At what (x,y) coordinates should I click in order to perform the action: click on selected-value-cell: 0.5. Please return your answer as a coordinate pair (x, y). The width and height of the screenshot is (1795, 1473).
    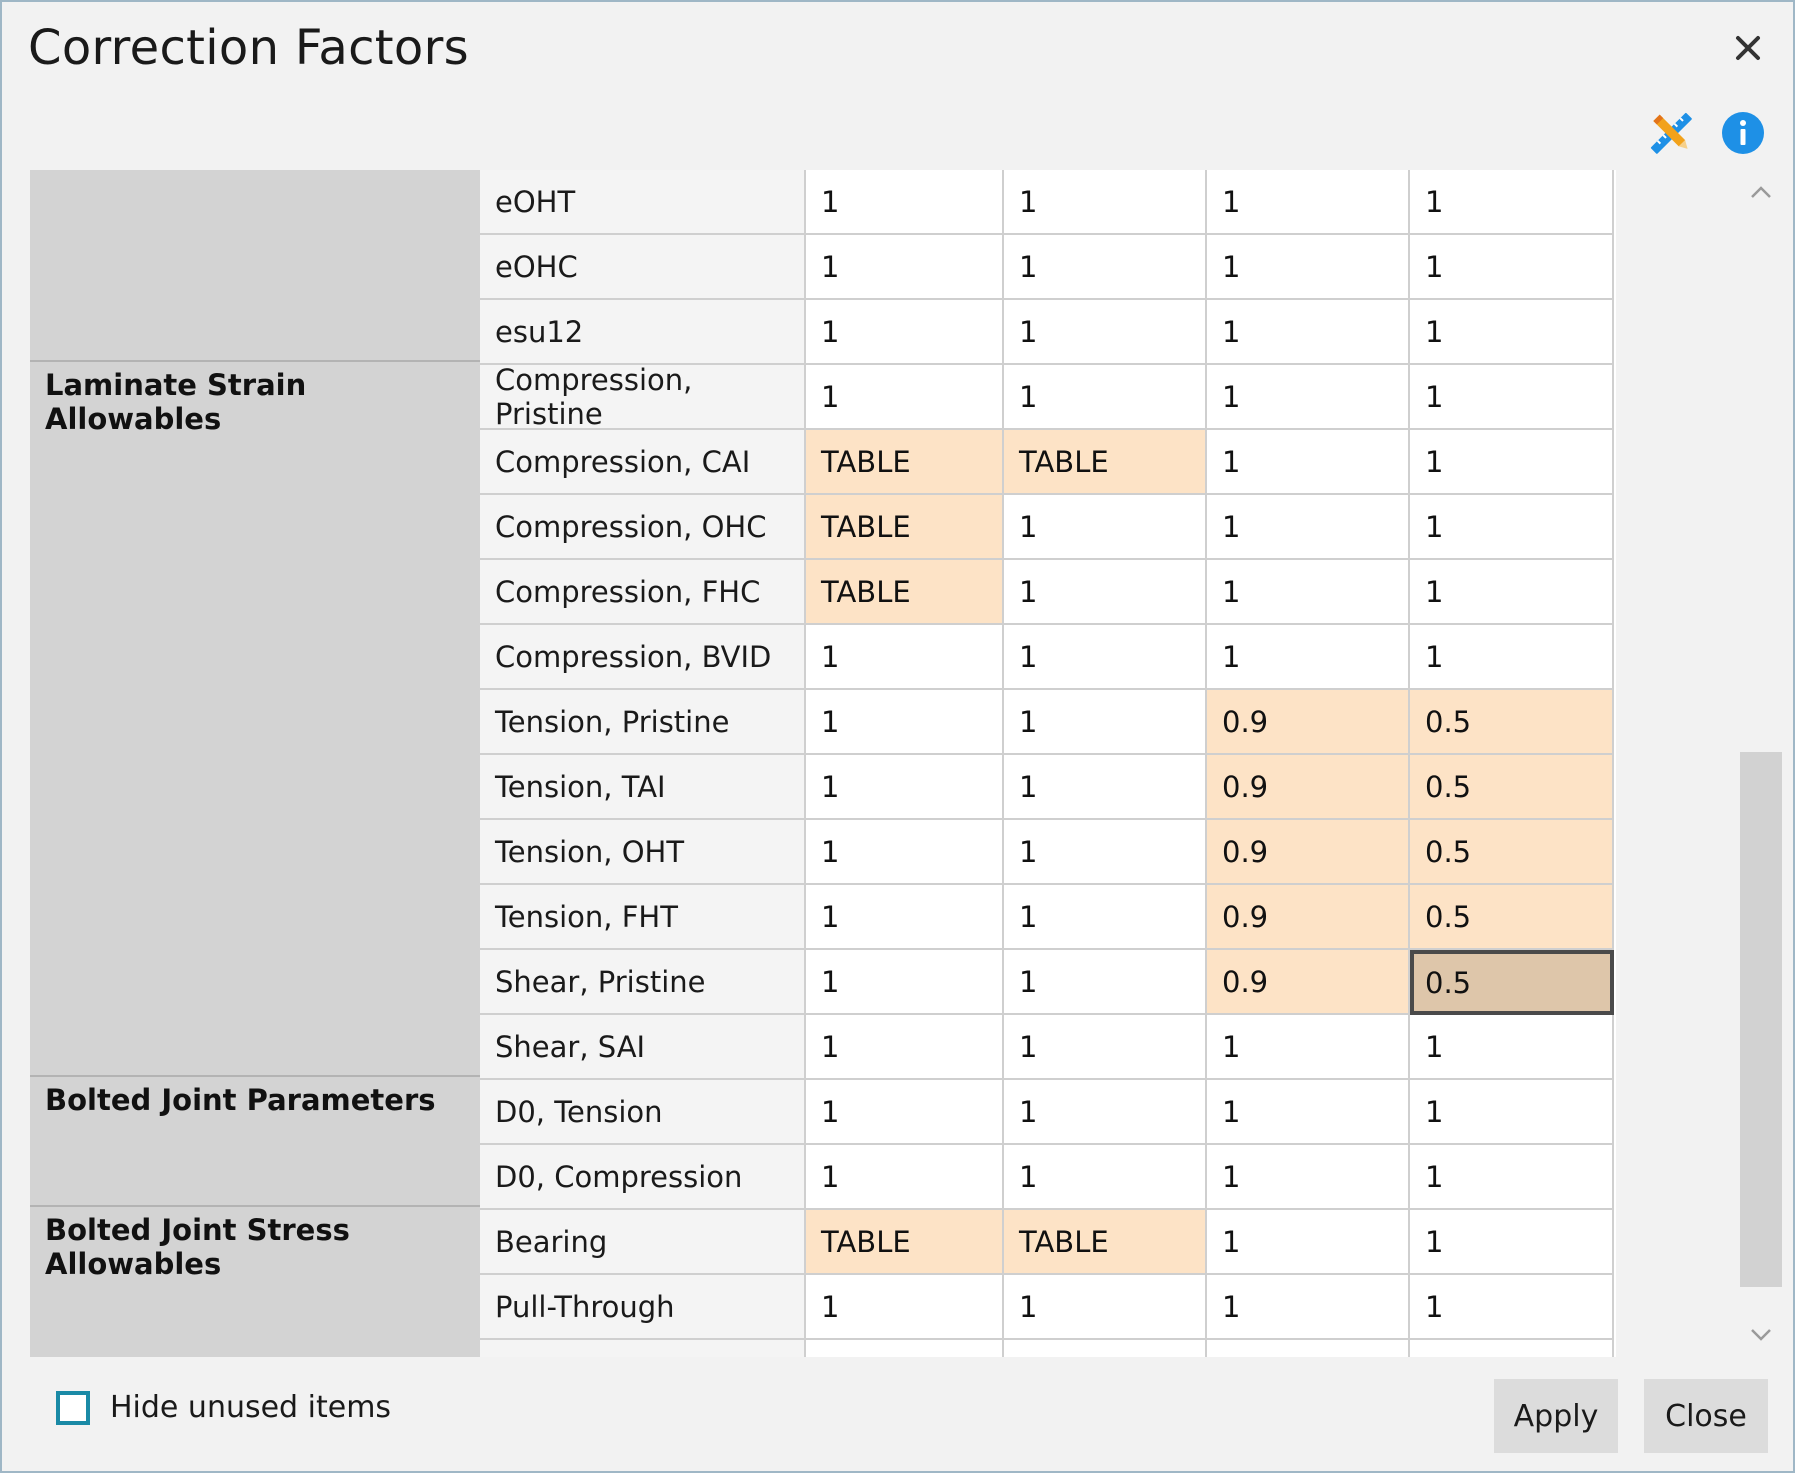
    Looking at the image, I should click on (1512, 982).